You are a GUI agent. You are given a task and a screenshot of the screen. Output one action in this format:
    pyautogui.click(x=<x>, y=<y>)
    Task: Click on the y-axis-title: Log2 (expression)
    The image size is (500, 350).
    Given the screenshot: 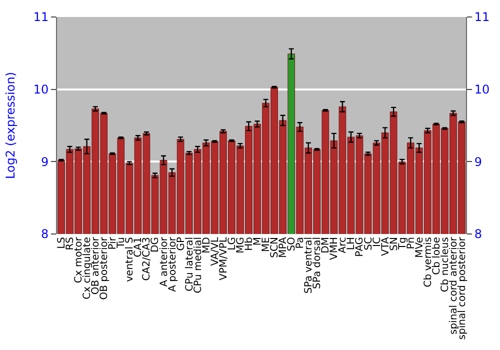 What is the action you would take?
    pyautogui.click(x=11, y=125)
    